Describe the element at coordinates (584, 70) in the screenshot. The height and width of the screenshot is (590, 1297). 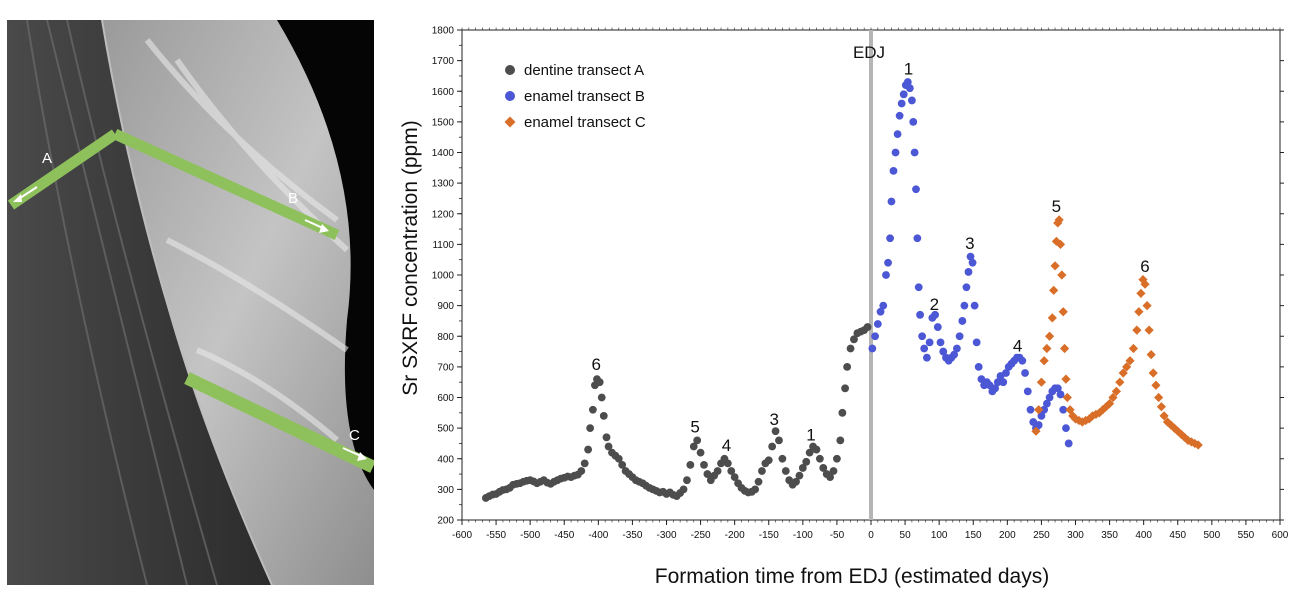
I see `legend-label: dentine transect A` at that location.